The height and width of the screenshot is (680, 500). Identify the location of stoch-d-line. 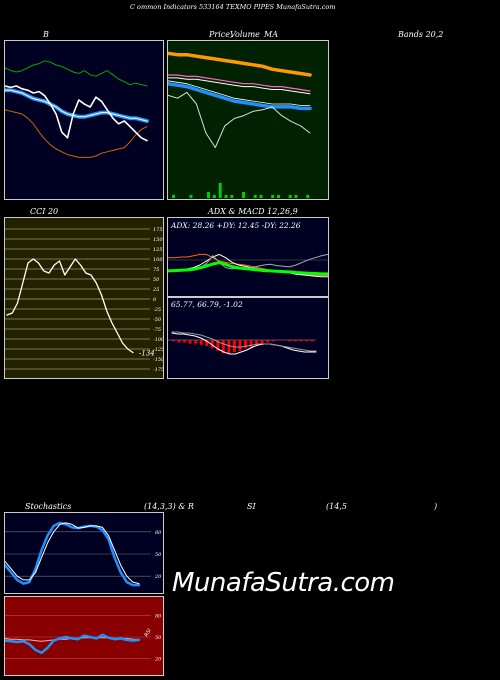
(73, 554).